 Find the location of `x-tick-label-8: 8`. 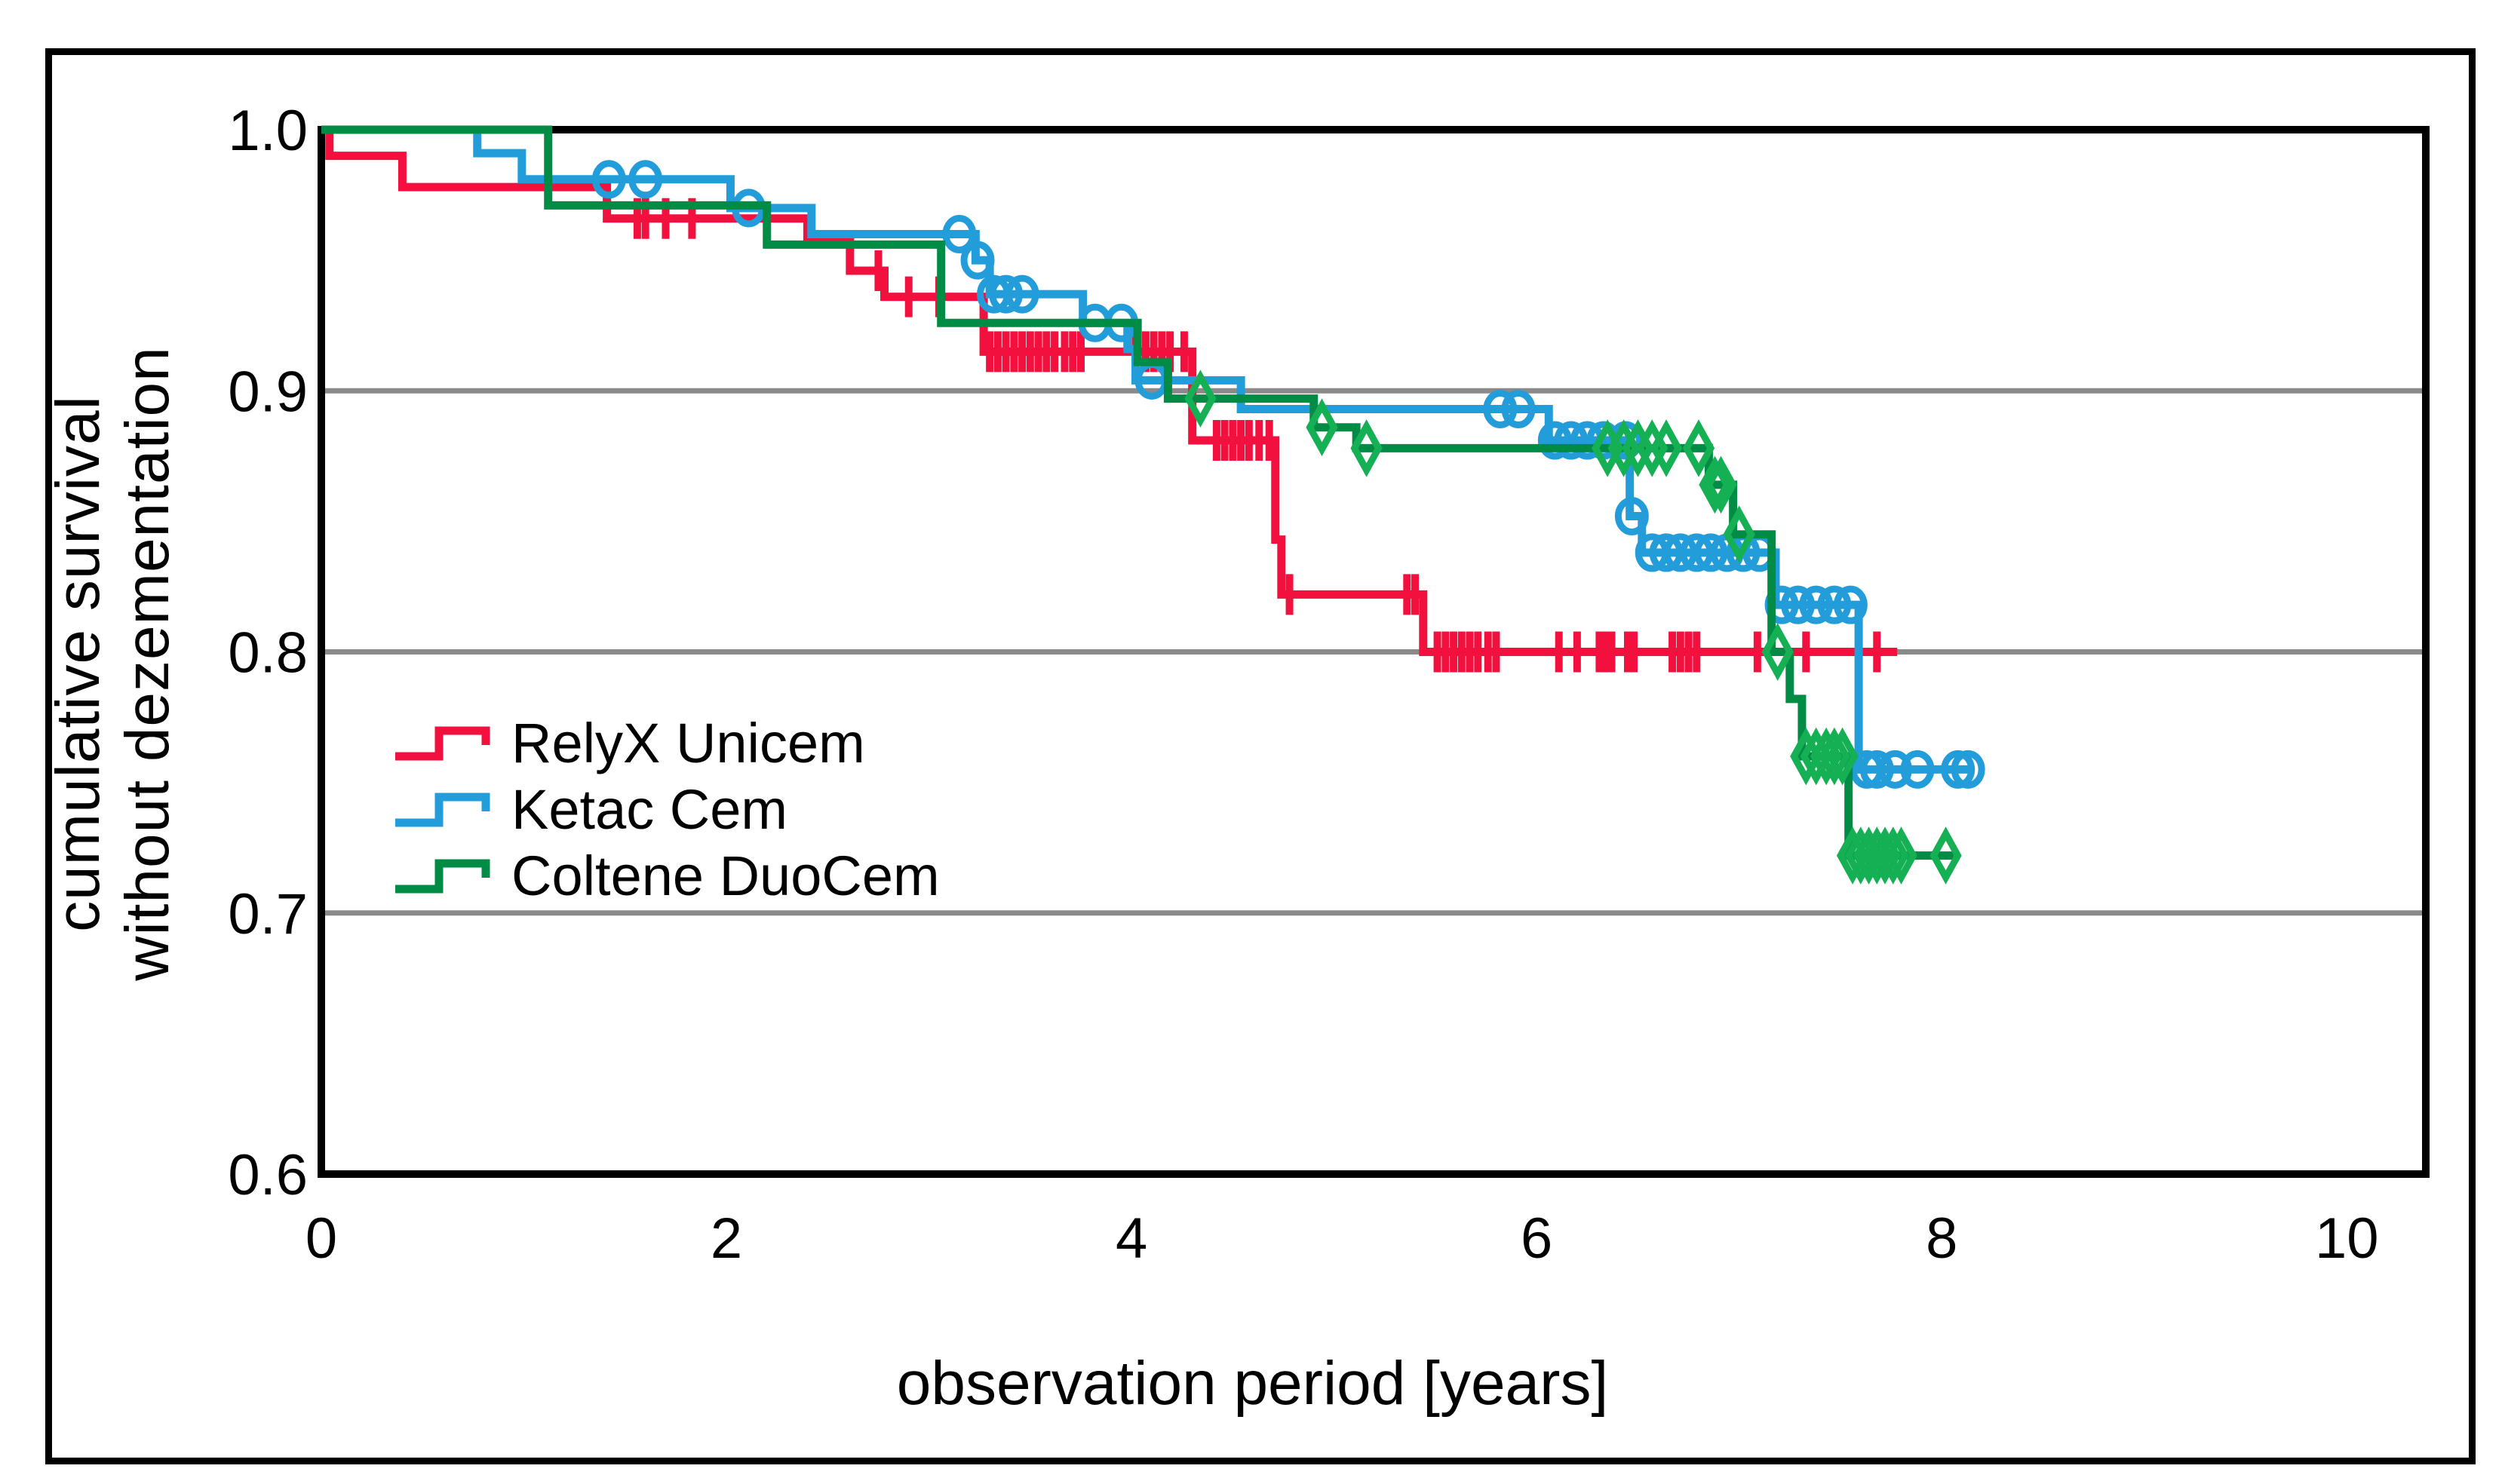

x-tick-label-8: 8 is located at coordinates (1941, 1239).